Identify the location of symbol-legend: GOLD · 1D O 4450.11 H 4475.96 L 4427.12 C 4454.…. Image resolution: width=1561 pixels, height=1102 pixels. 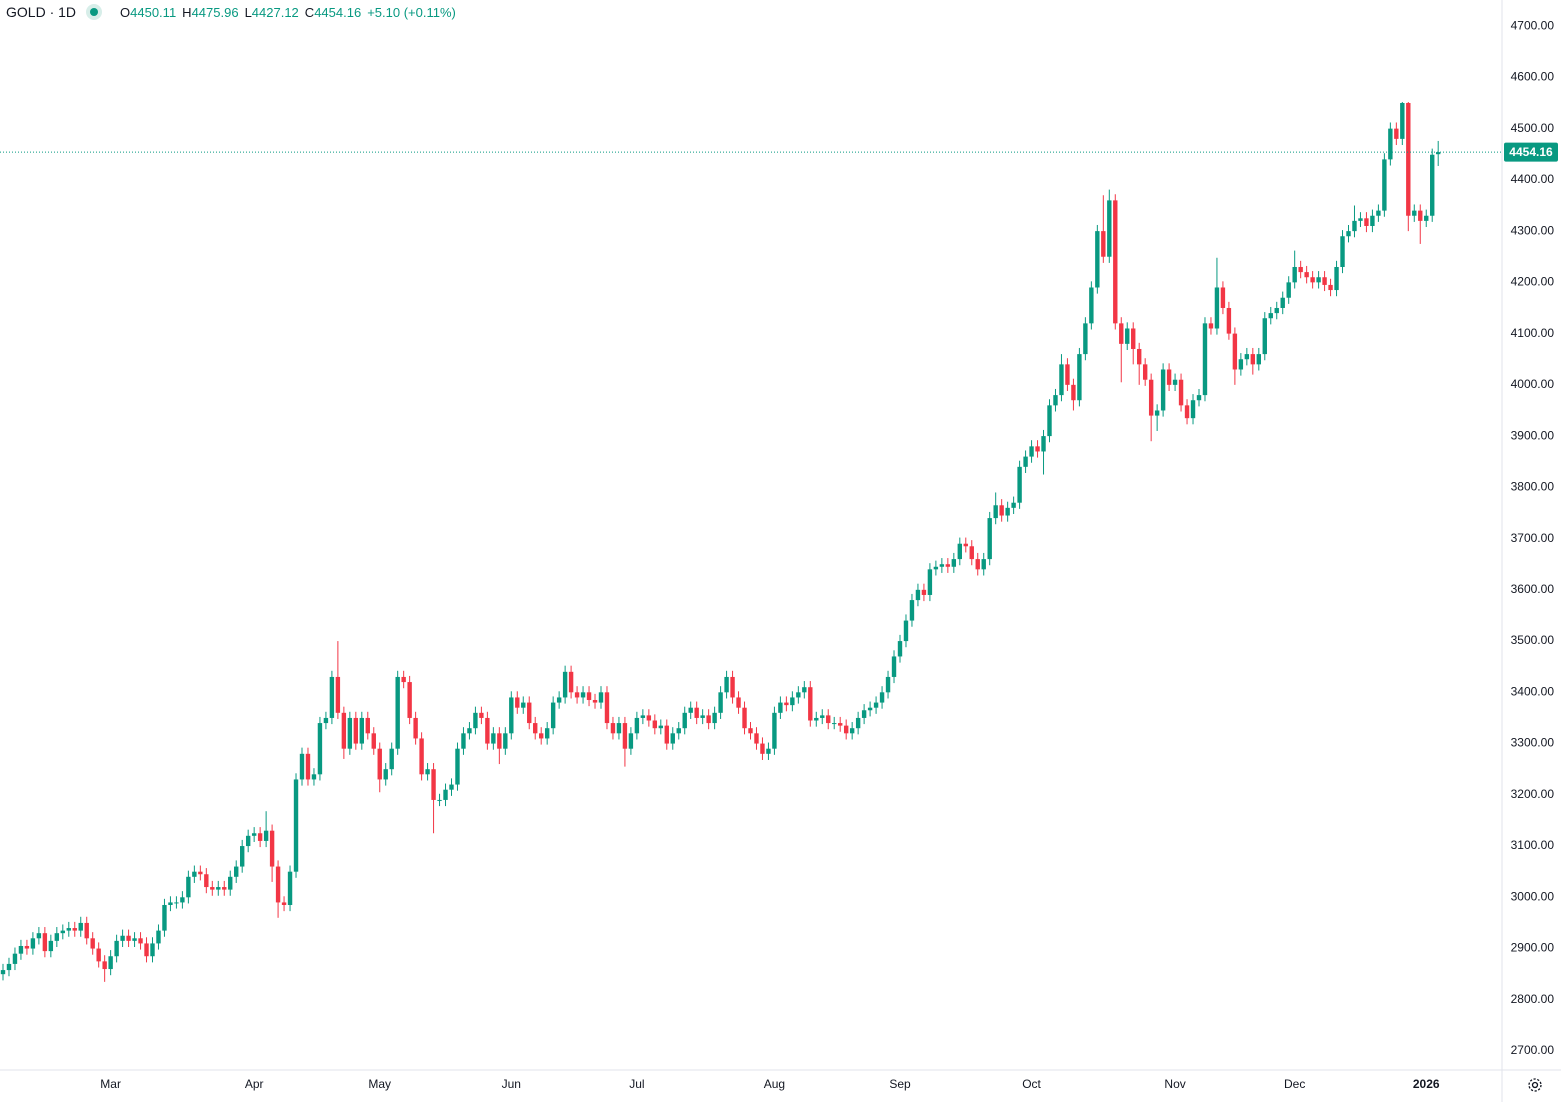
(231, 12).